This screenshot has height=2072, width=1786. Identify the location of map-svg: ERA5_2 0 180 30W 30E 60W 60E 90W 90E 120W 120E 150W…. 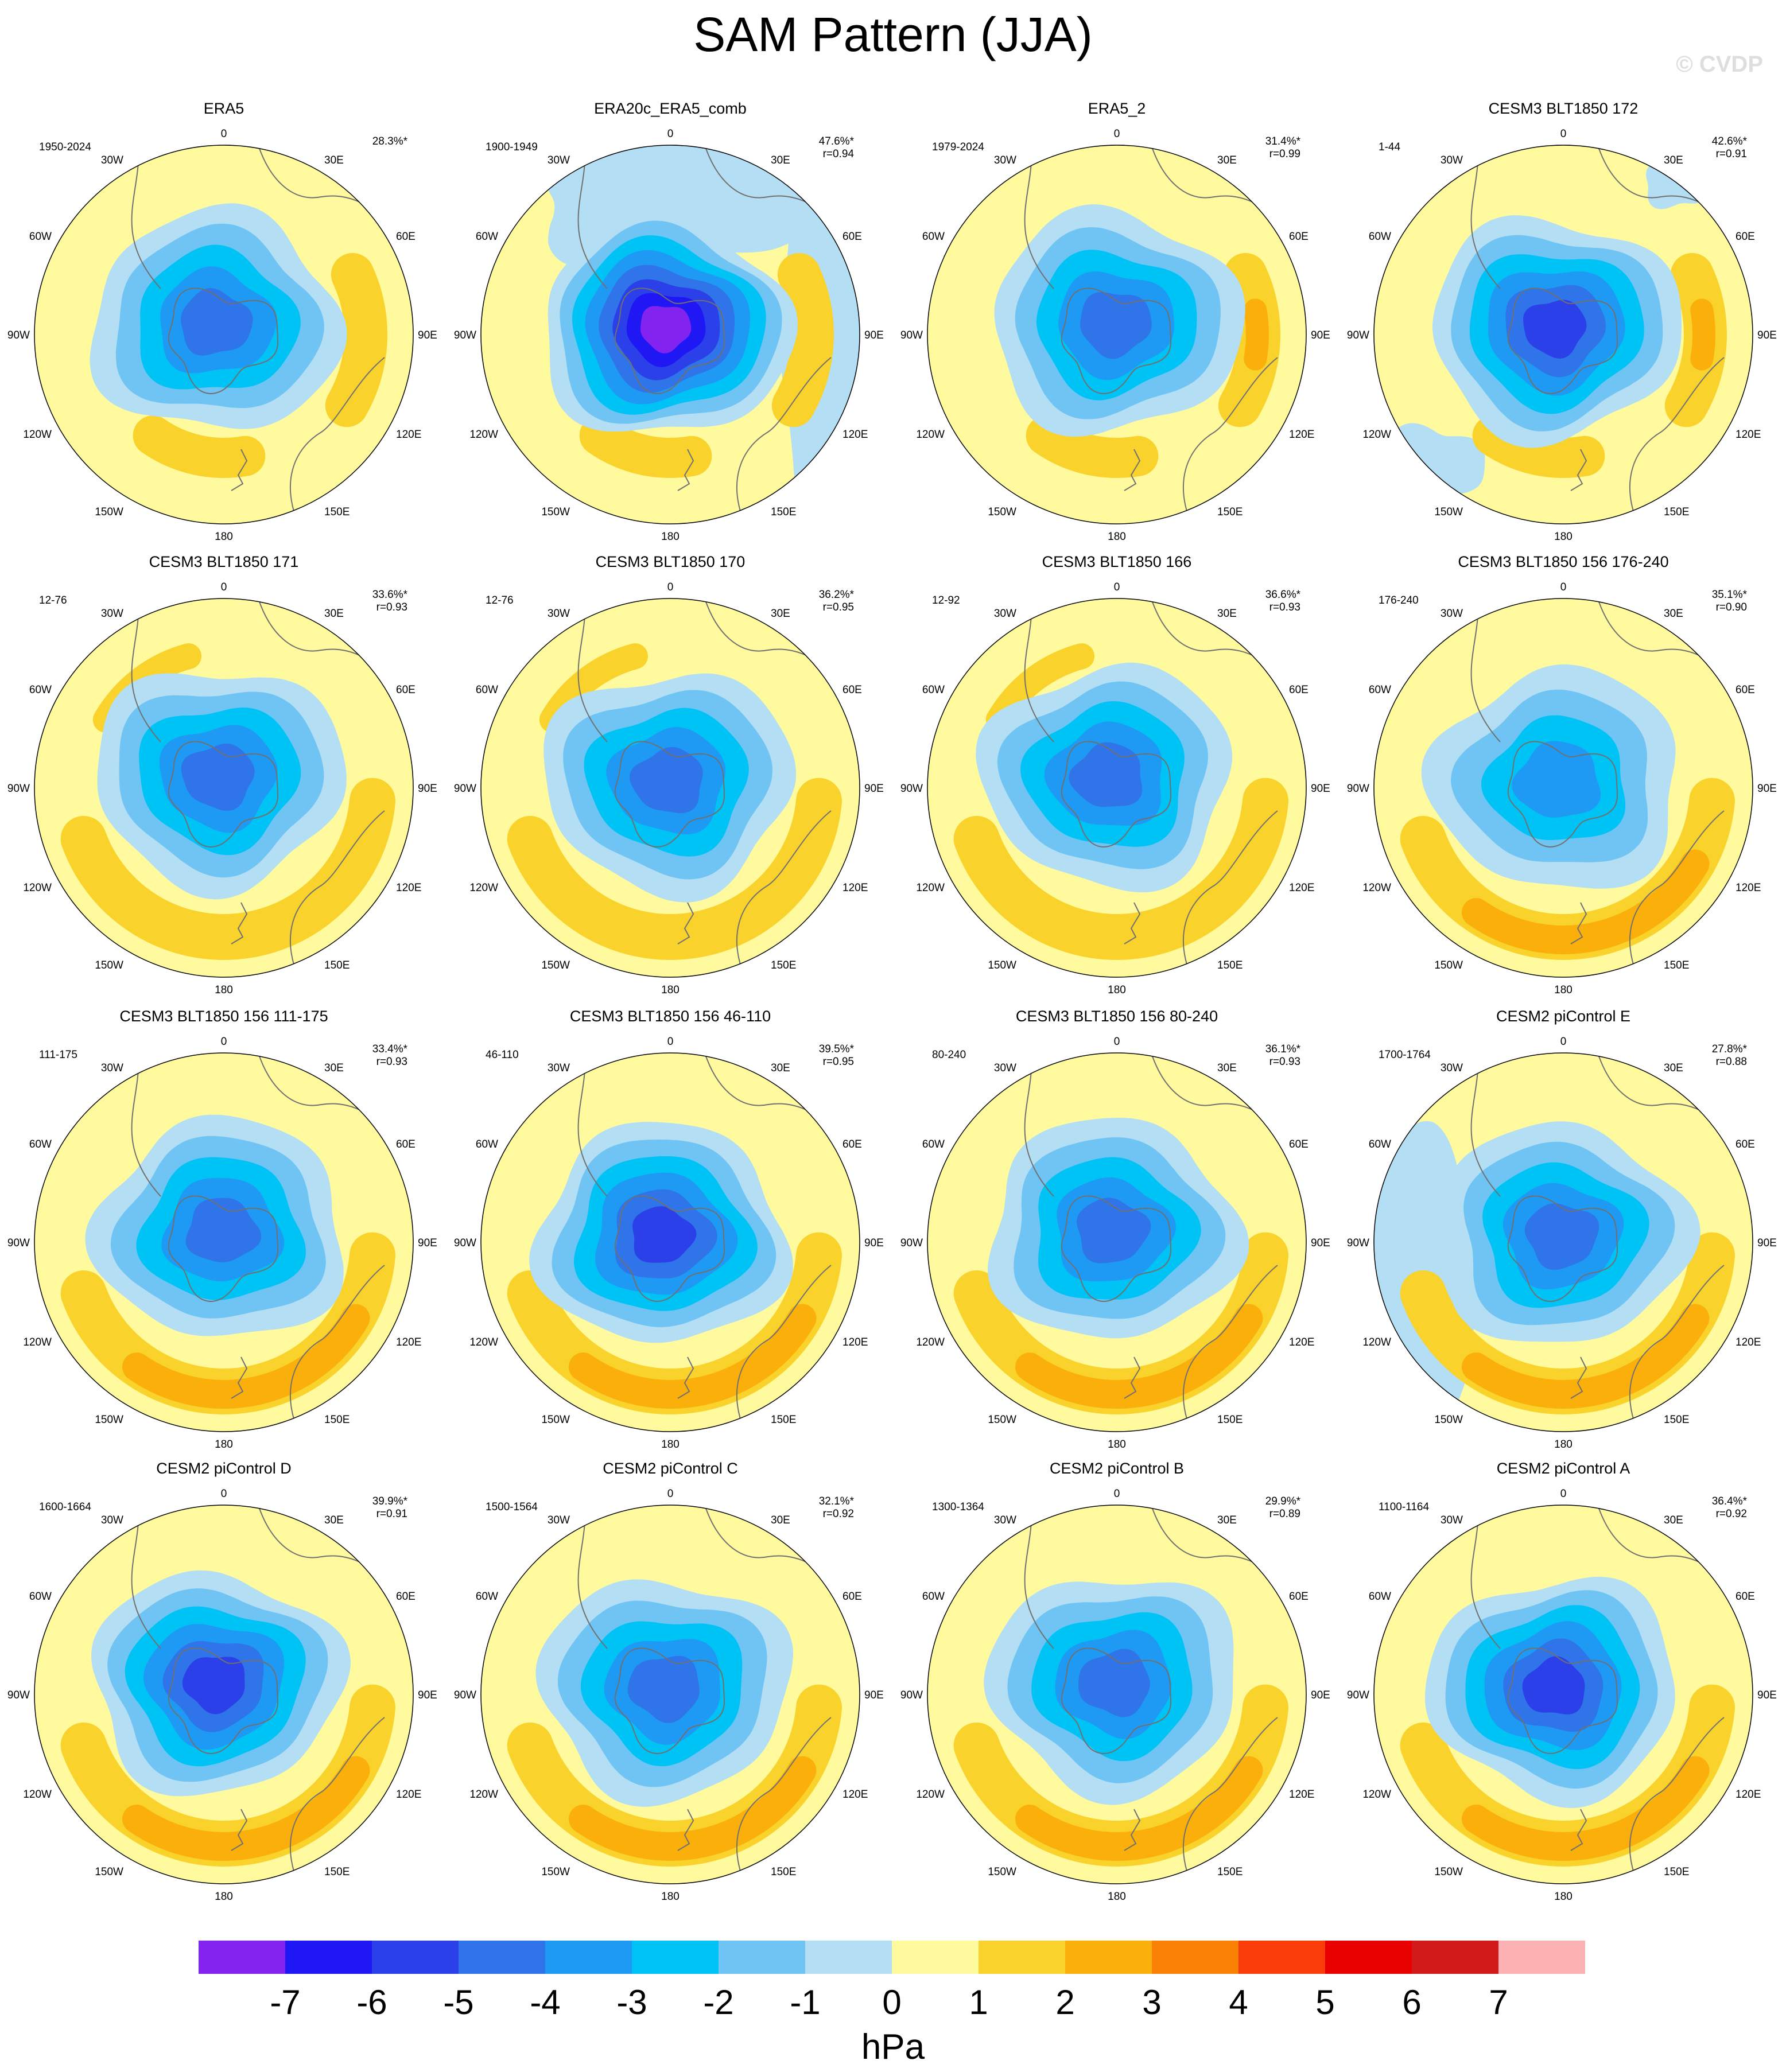
(1115, 321).